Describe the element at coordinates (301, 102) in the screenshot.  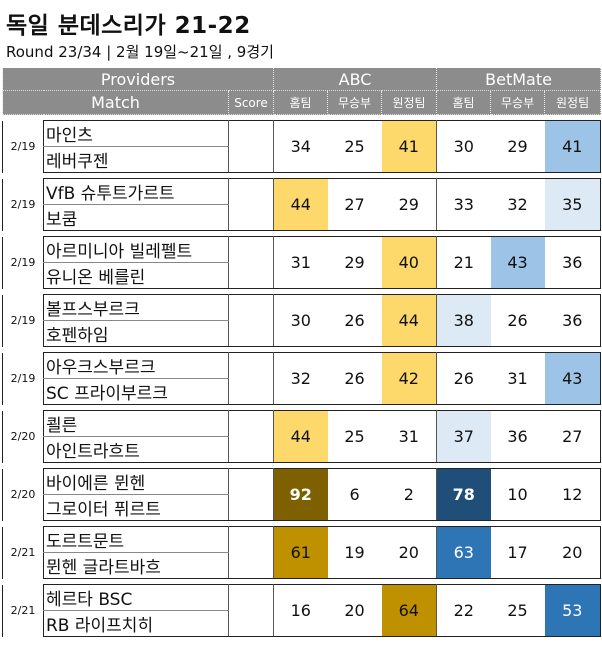
I see `abc-home-header: 홈팀` at that location.